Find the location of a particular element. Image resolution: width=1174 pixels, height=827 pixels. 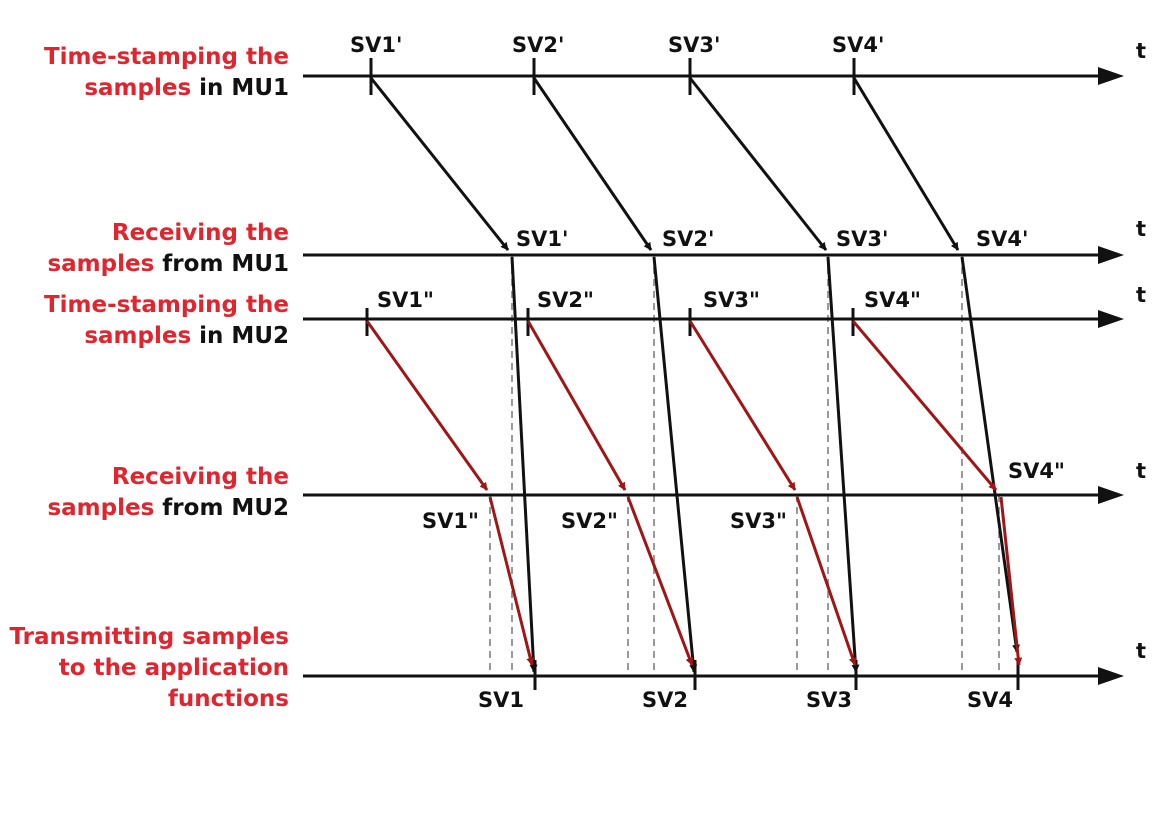

sample-label-output: SV1 is located at coordinates (501, 700).